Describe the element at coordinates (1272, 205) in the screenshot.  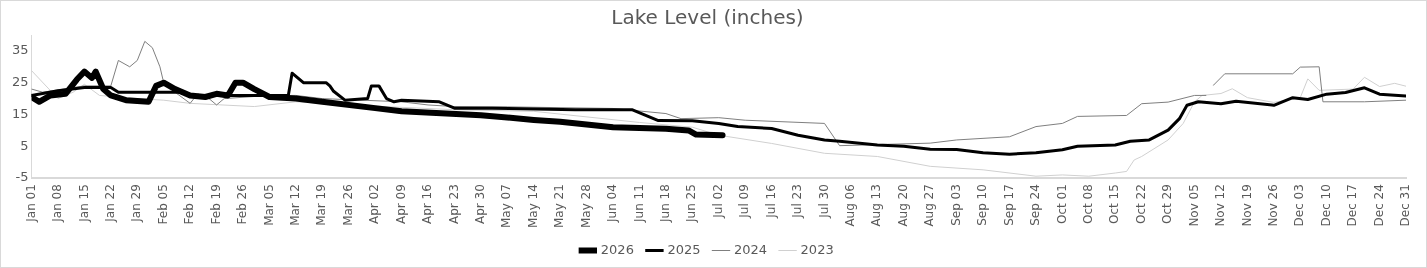
I see `x-tick-label: Nov 26` at that location.